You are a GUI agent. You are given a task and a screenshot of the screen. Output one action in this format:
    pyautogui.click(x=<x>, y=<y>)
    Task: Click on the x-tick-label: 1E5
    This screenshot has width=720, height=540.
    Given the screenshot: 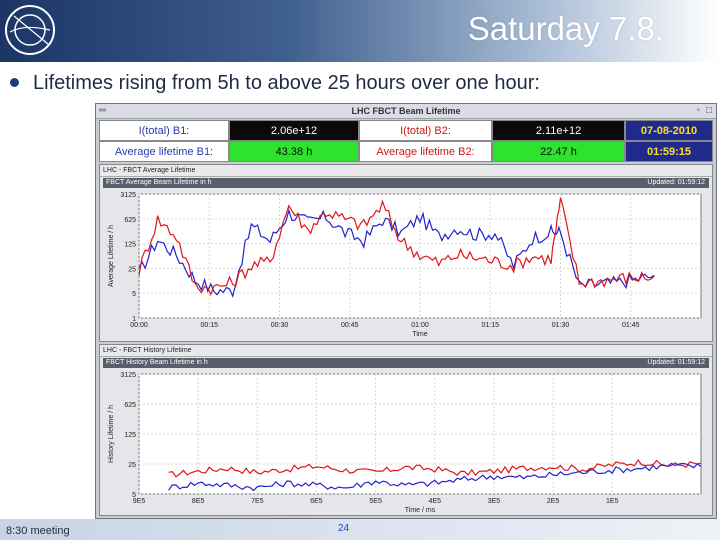 What is the action you would take?
    pyautogui.click(x=612, y=501)
    